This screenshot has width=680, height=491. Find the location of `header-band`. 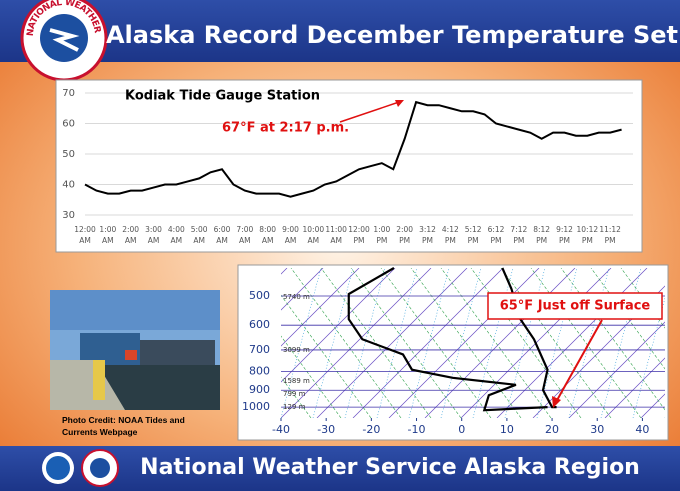

header-band is located at coordinates (340, 31).